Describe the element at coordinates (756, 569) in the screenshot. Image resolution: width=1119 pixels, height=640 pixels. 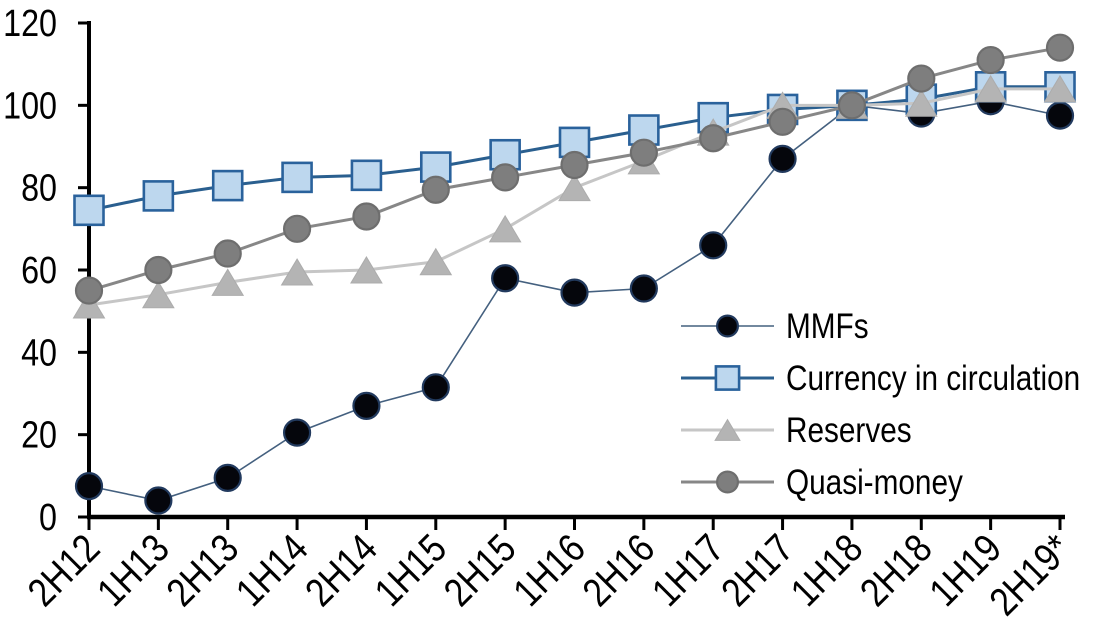
I see `x-tick-label-2h17: 2H17` at that location.